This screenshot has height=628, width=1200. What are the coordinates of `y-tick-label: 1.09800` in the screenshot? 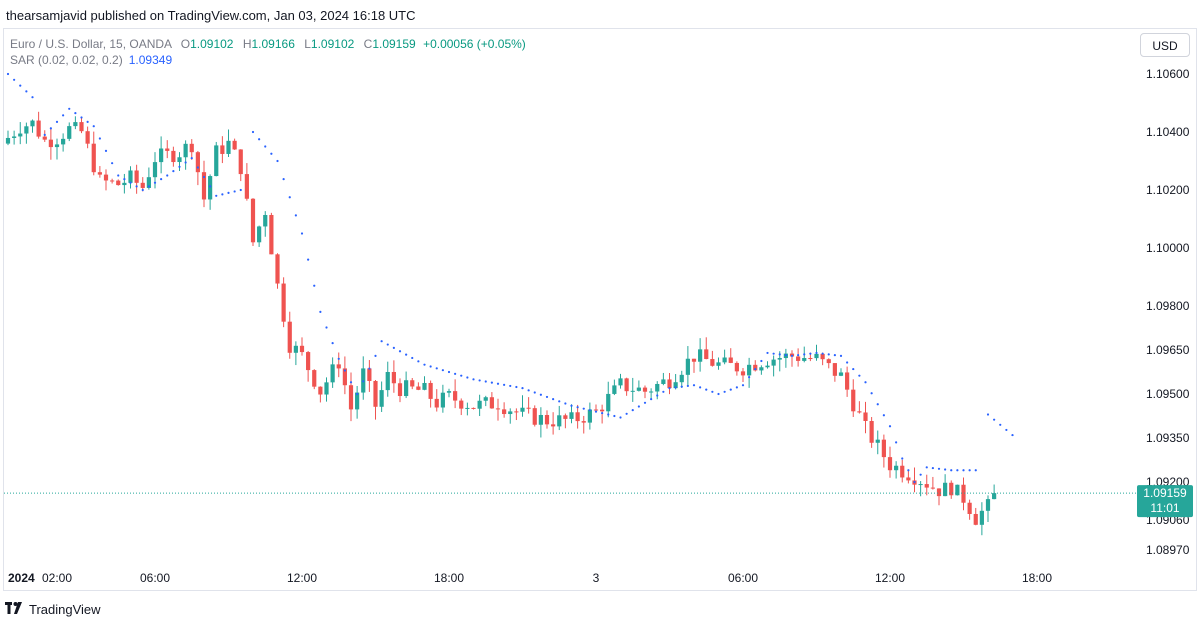 It's located at (1168, 306).